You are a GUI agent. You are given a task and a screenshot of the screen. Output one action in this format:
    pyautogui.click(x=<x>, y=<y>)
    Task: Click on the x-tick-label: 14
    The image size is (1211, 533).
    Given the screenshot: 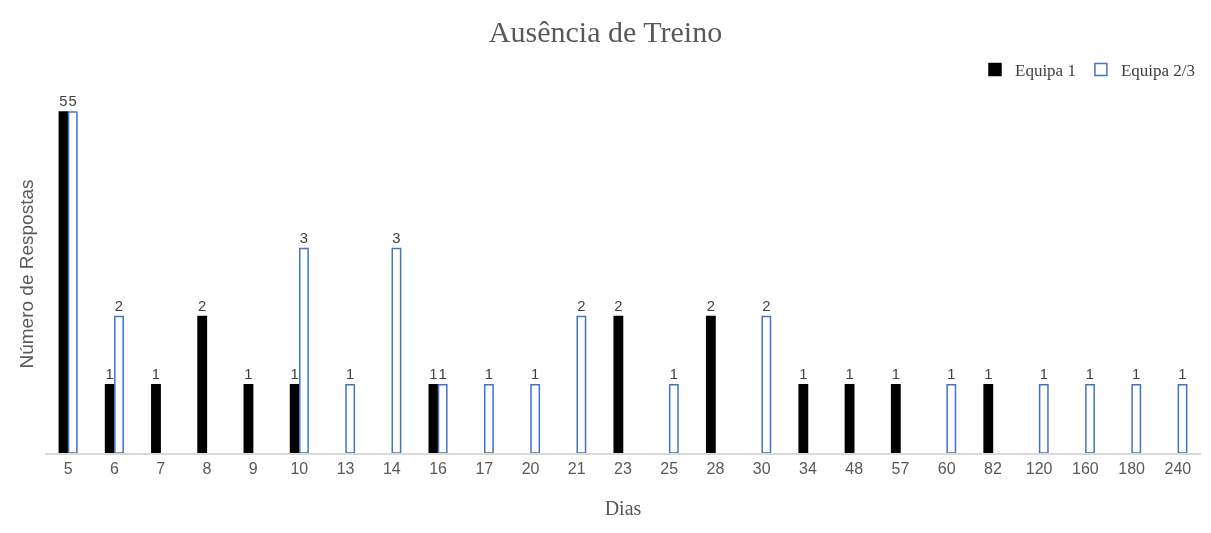 What is the action you would take?
    pyautogui.click(x=391, y=468)
    